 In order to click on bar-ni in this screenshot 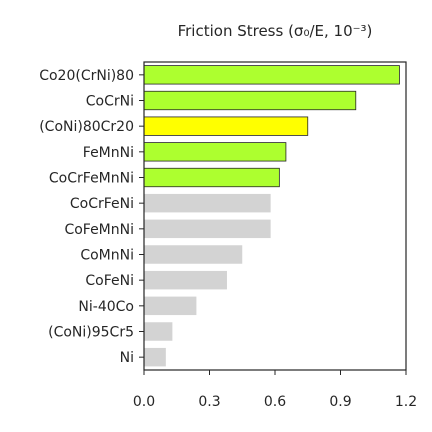, I will do `click(155, 357)`.